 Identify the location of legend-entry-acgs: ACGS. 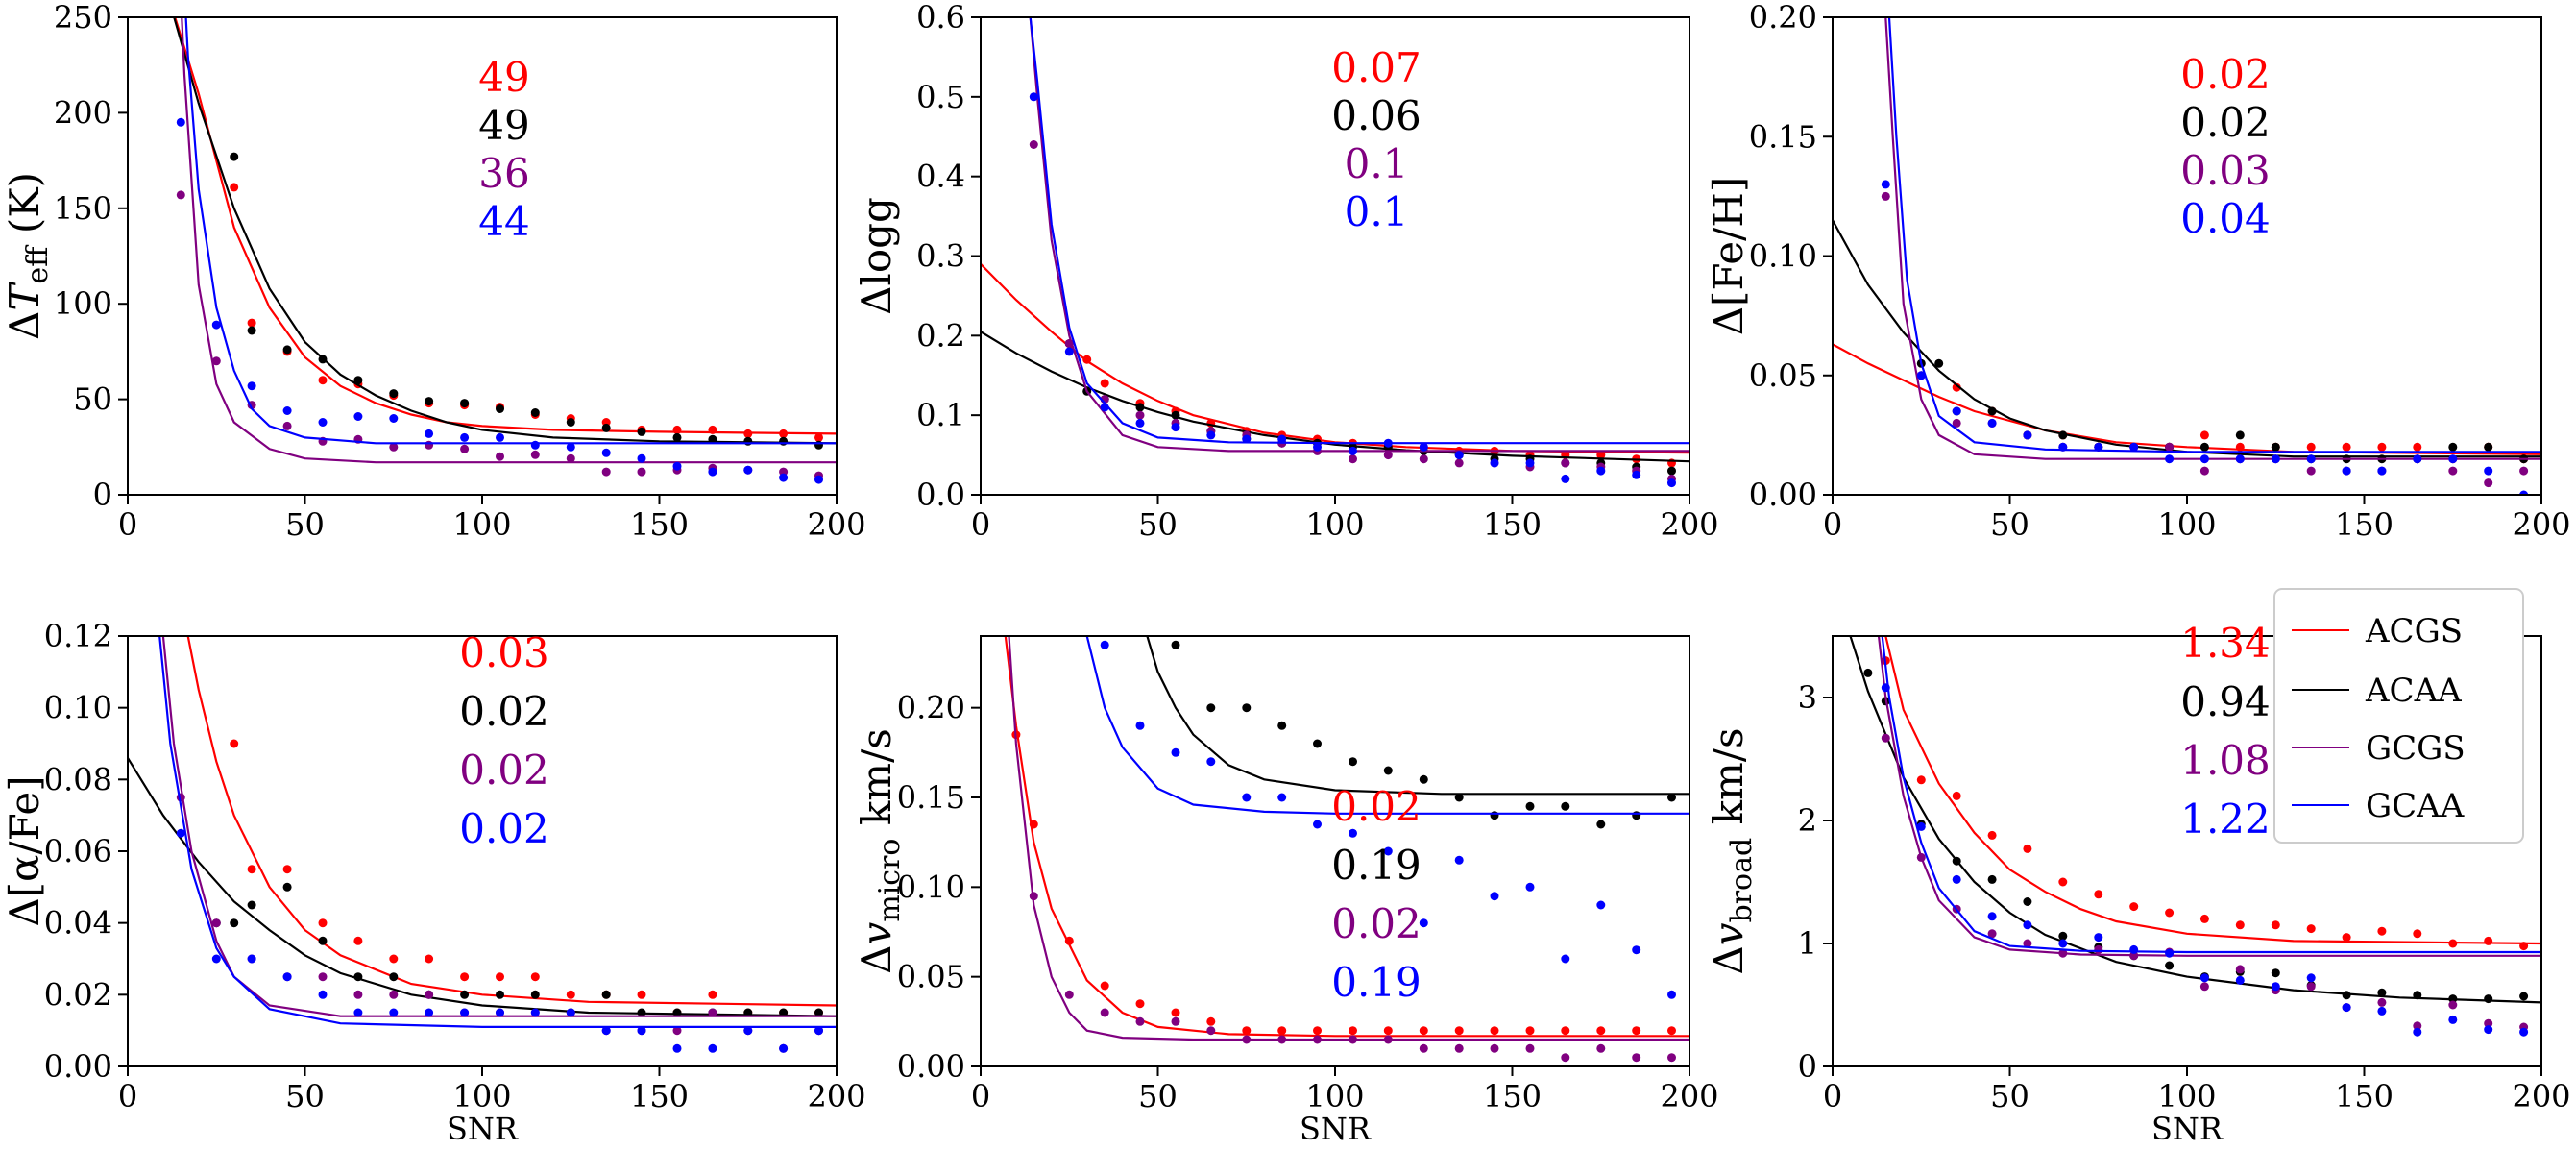
(2377, 631).